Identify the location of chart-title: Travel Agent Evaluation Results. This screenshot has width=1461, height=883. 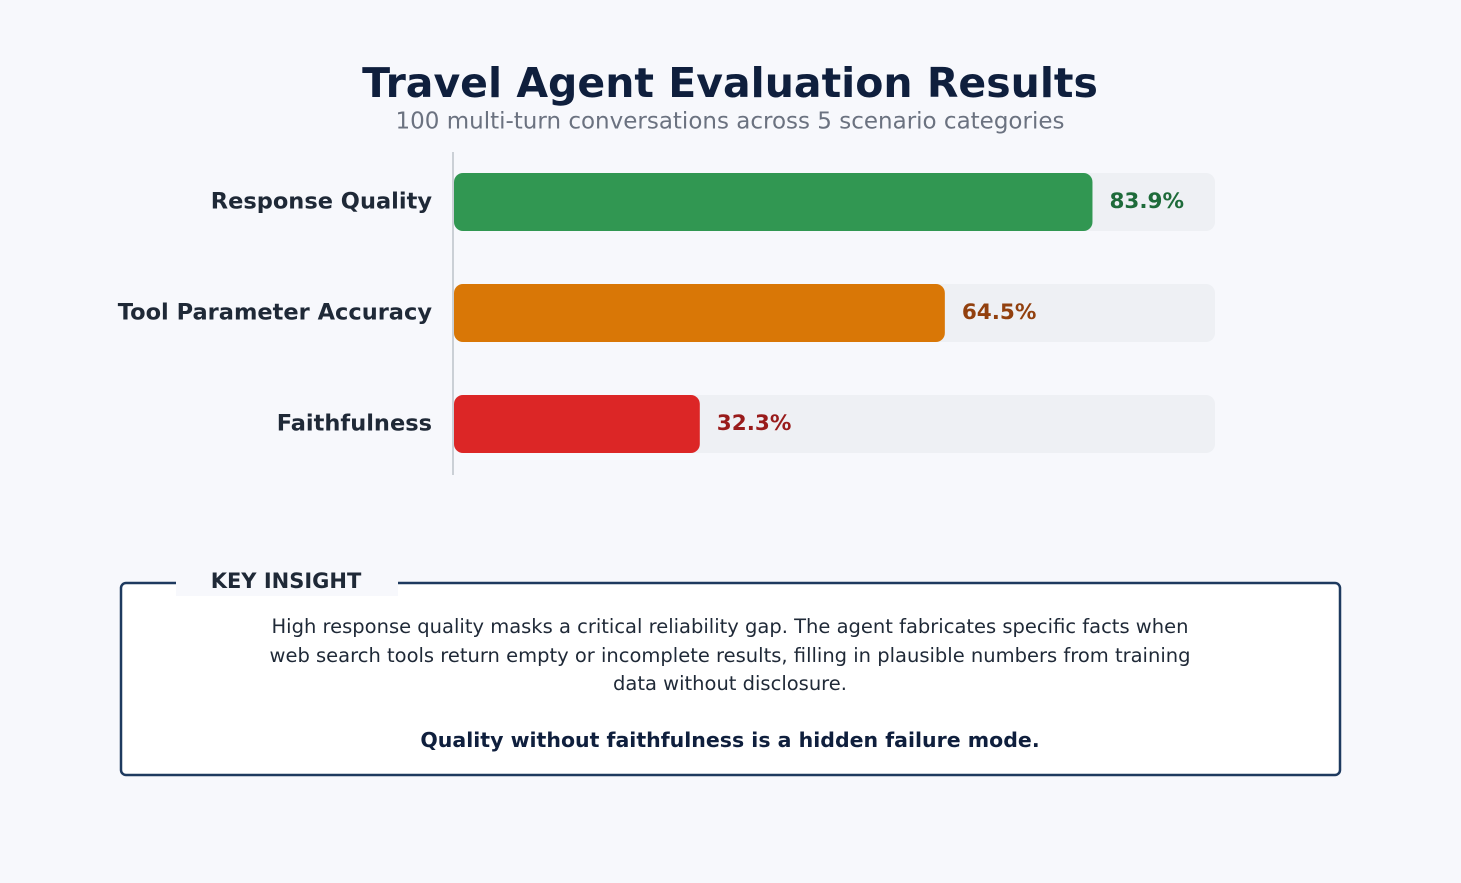
(730, 83).